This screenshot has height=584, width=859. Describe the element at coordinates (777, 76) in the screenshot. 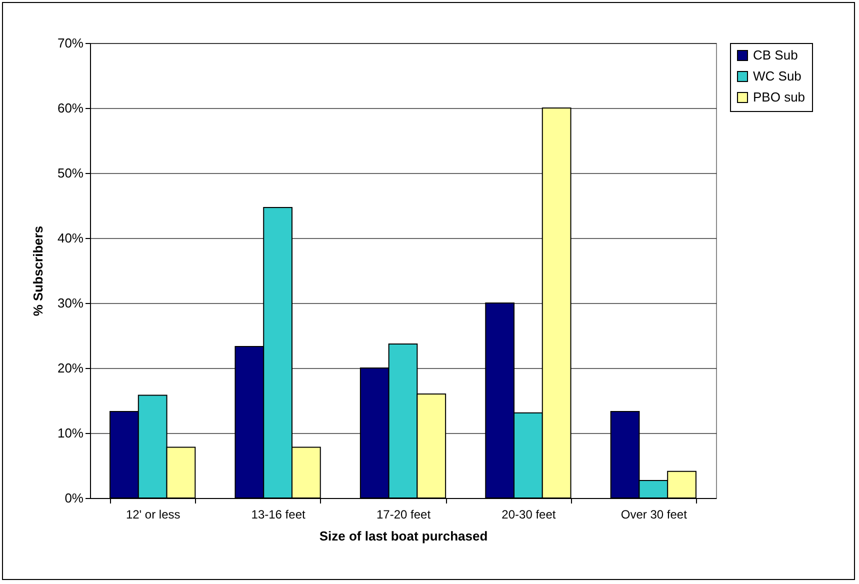

I see `legend-label: WC Sub` at that location.